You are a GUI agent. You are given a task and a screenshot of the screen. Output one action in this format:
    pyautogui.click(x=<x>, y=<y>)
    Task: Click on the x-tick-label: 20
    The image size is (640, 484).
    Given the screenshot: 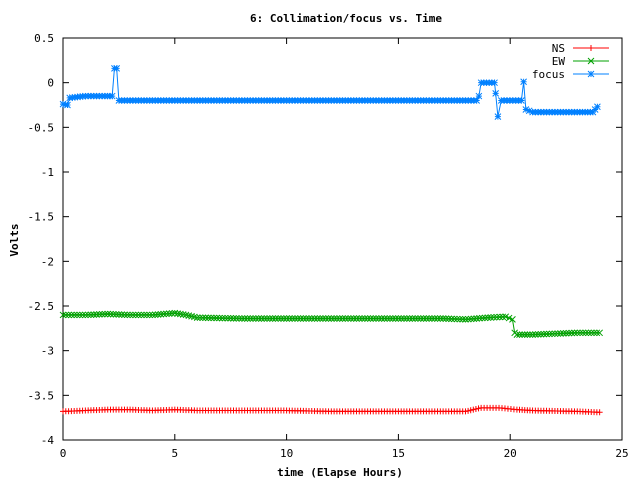 What is the action you would take?
    pyautogui.click(x=510, y=453)
    